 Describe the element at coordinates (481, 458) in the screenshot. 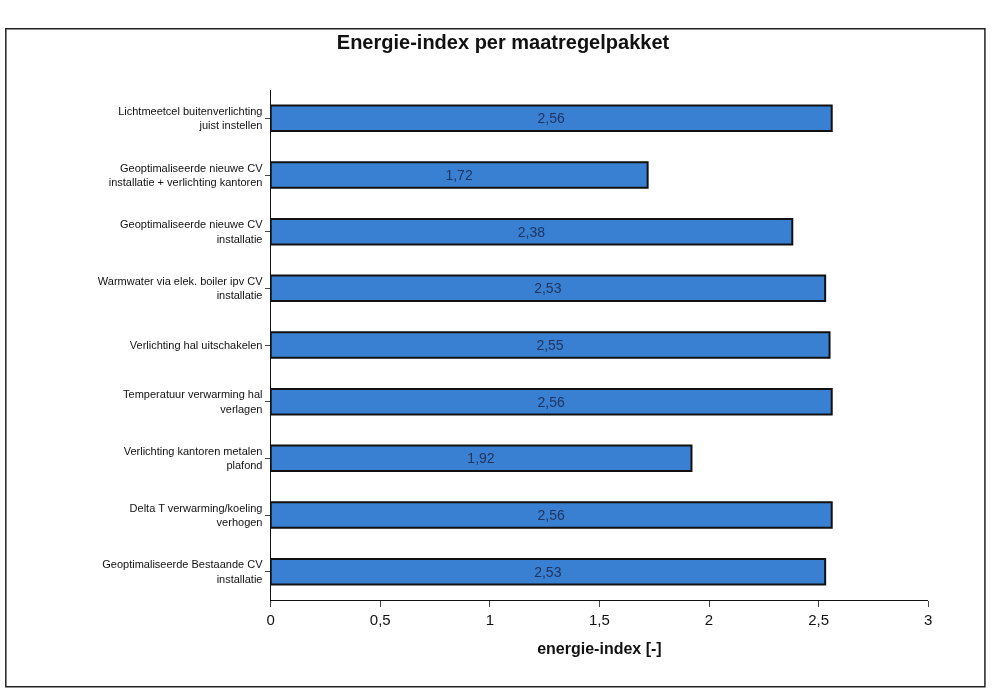

I see `data-label: 1,92` at that location.